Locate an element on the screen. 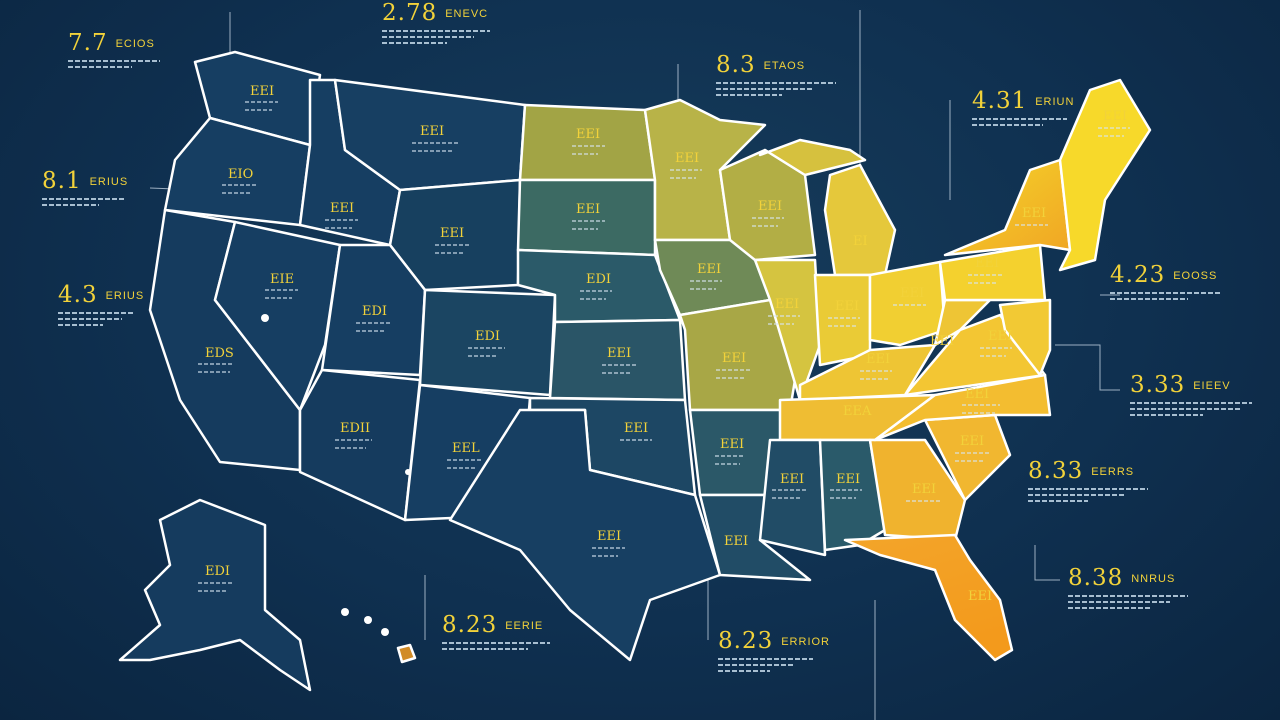 The width and height of the screenshot is (1280, 720). callout-value: 8.33 is located at coordinates (1056, 471).